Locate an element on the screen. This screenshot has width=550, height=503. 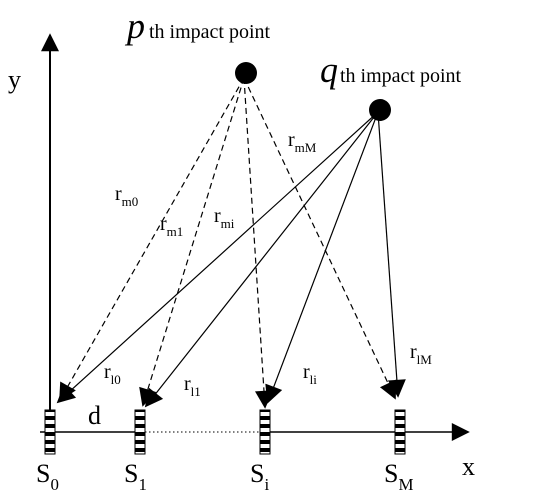
subscript: mi is located at coordinates (228, 223).